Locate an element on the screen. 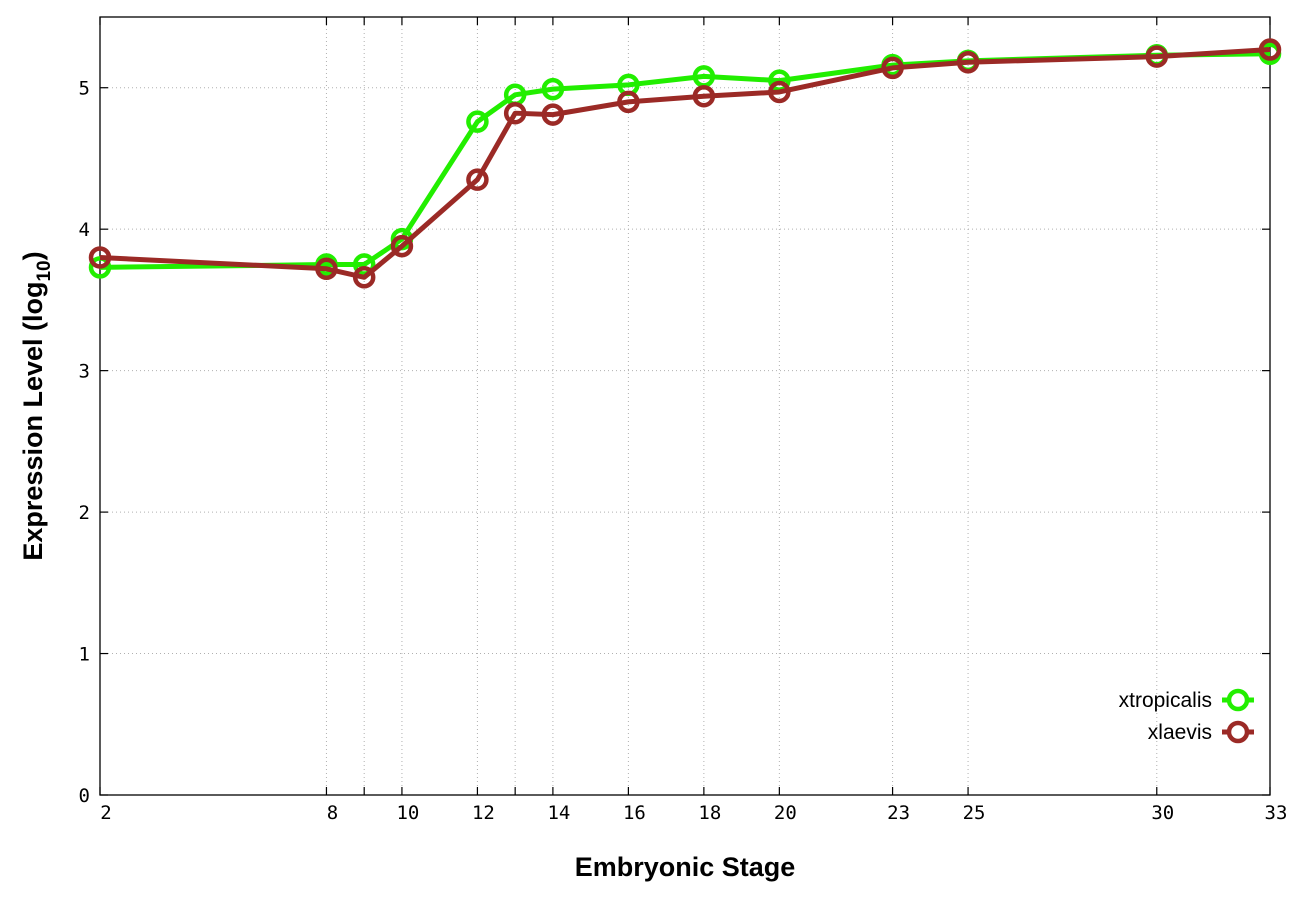 This screenshot has height=907, width=1296. x-tick-label: 20 is located at coordinates (785, 813).